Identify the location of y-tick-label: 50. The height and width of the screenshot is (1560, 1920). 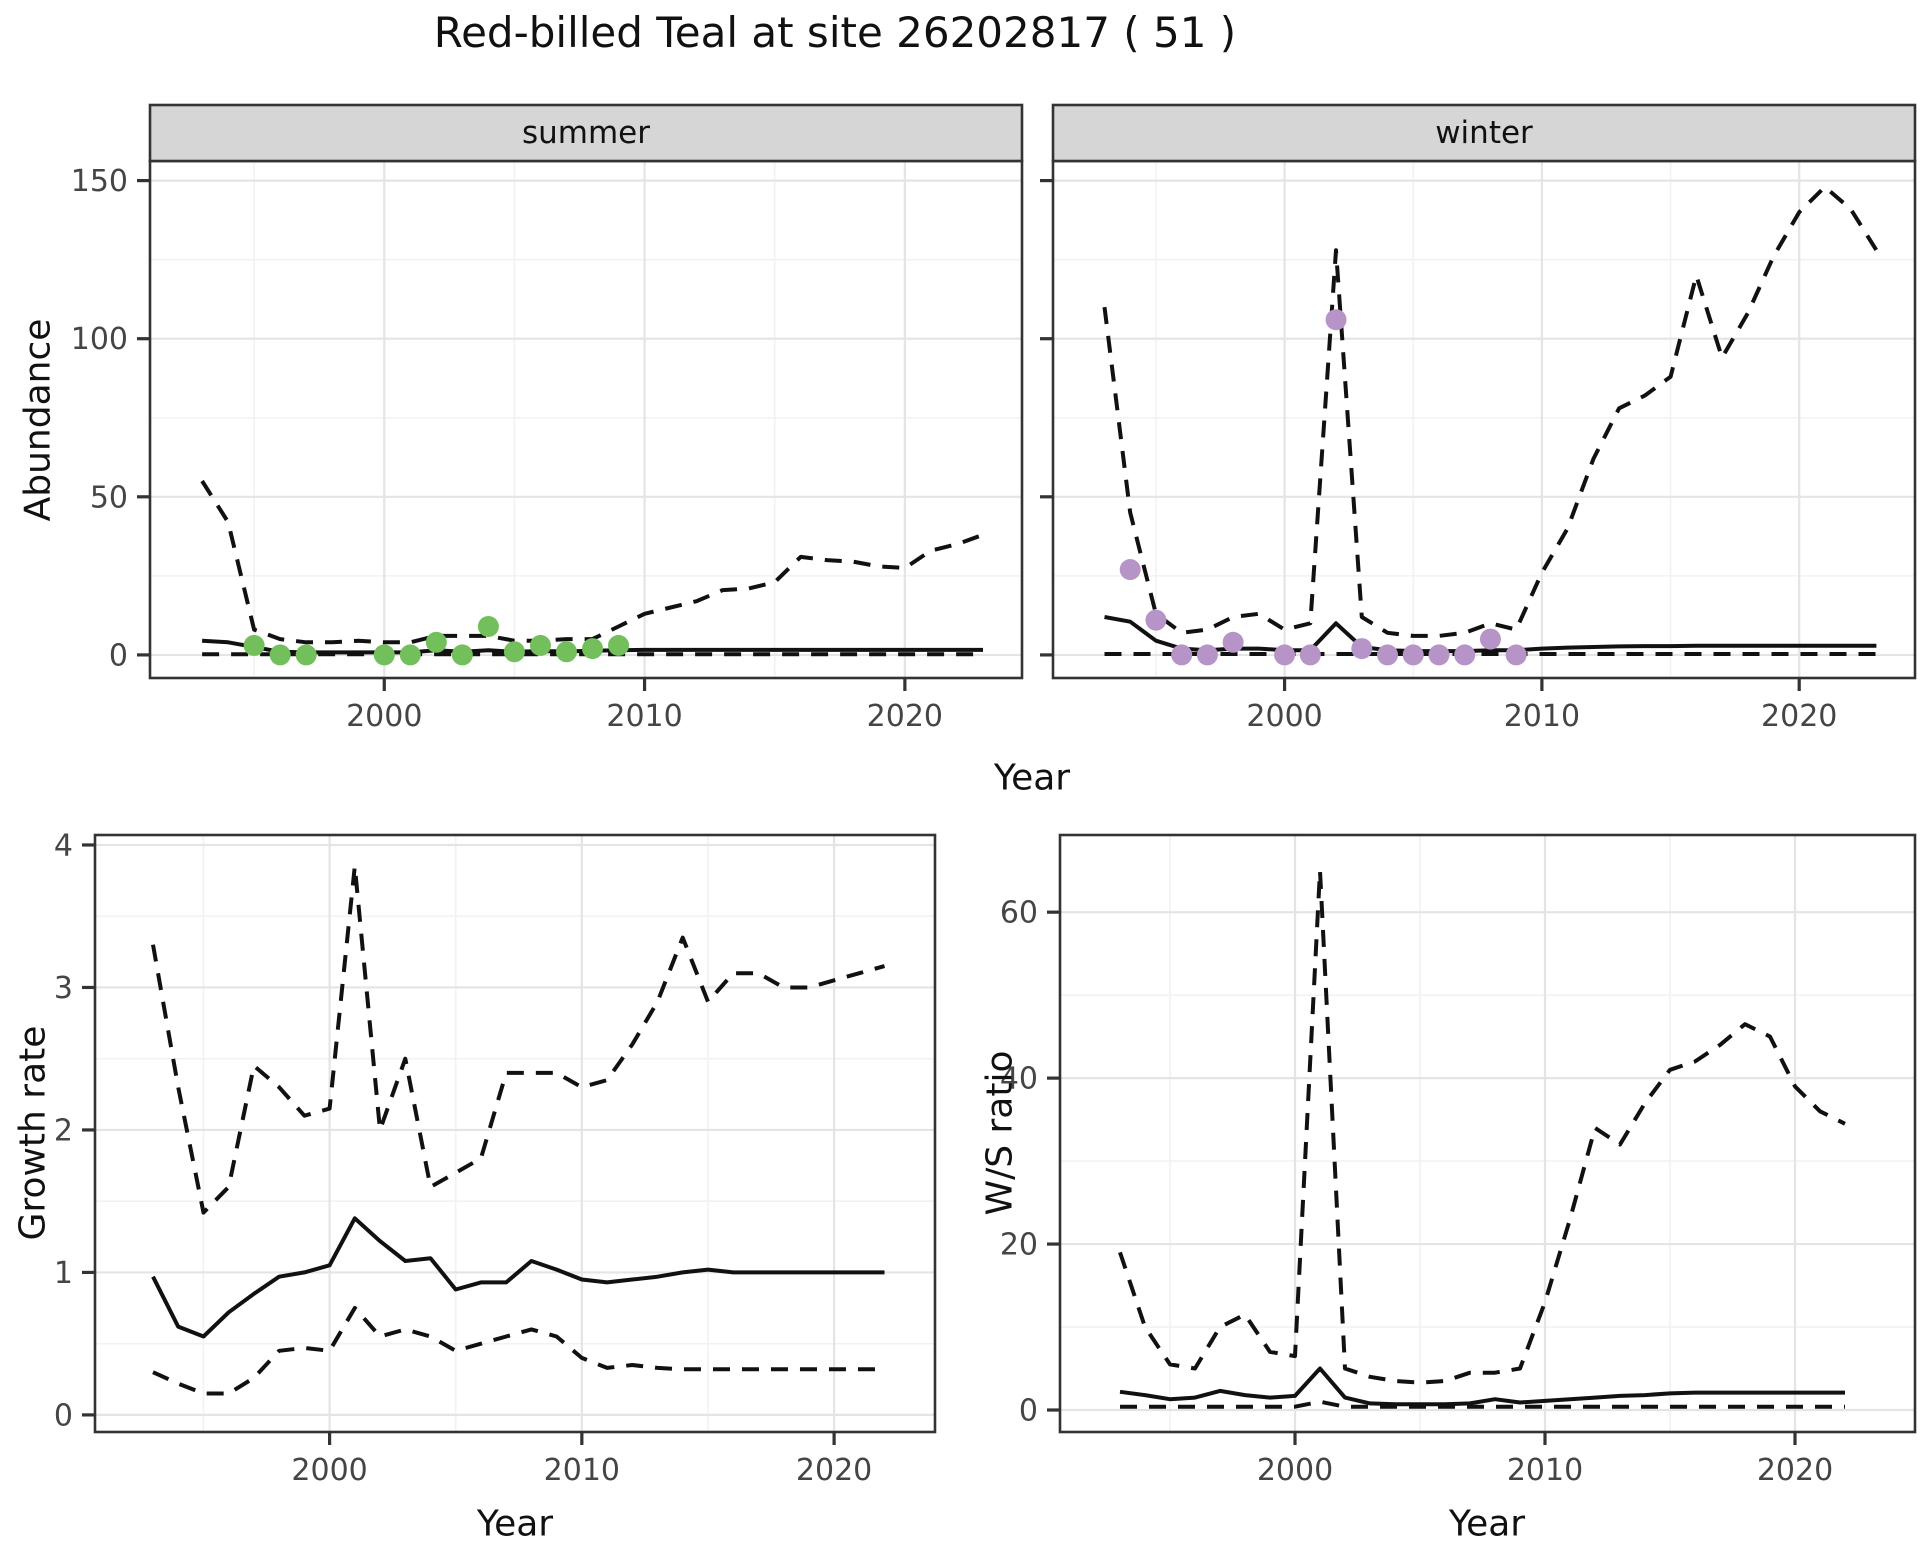
(109, 497).